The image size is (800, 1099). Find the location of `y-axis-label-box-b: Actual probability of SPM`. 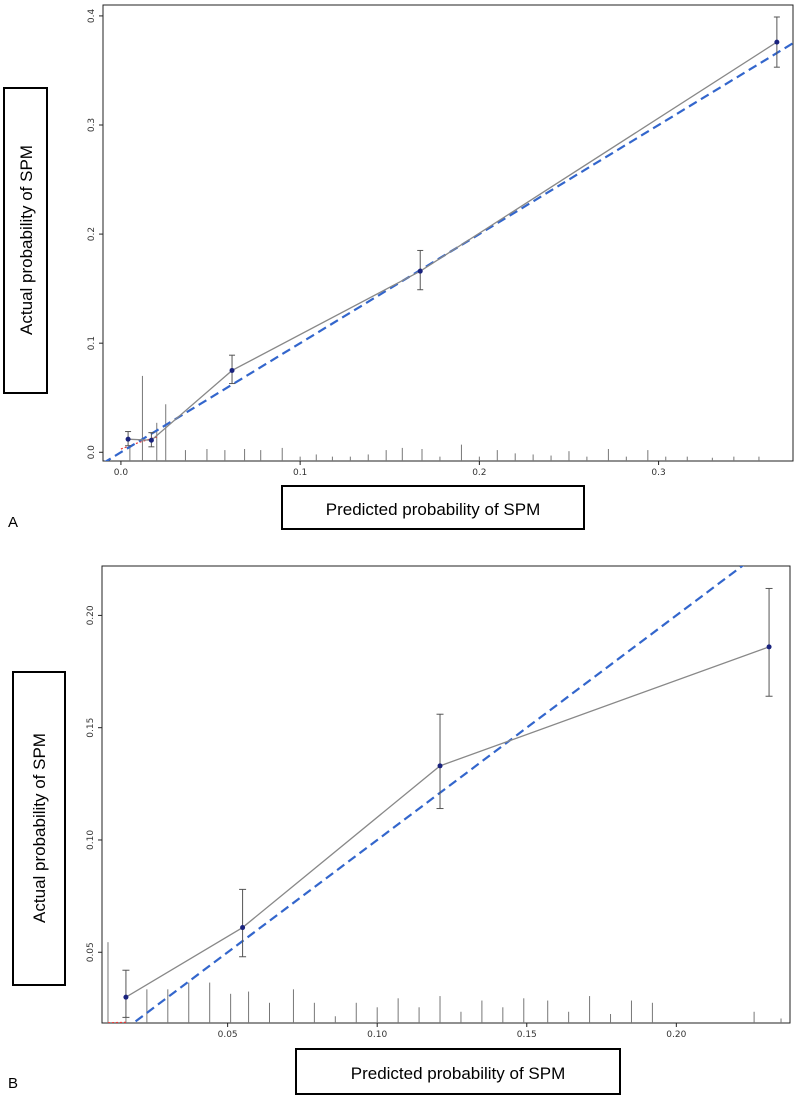

y-axis-label-box-b: Actual probability of SPM is located at coordinates (39, 828).